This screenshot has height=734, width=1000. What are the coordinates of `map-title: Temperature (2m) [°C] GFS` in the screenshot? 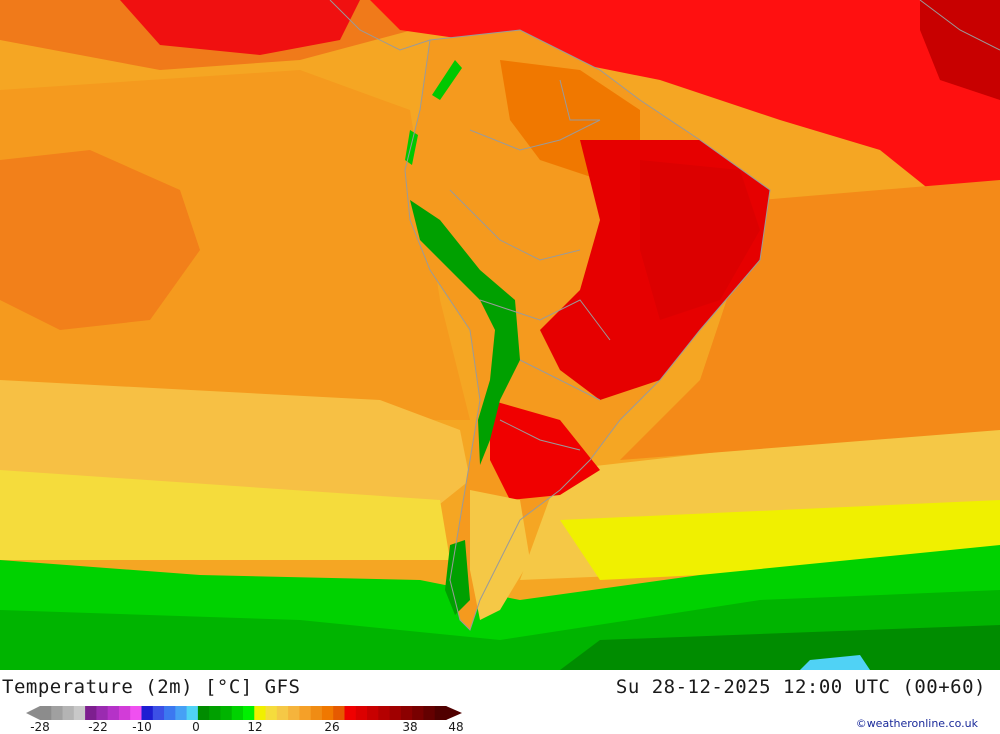 It's located at (151, 687).